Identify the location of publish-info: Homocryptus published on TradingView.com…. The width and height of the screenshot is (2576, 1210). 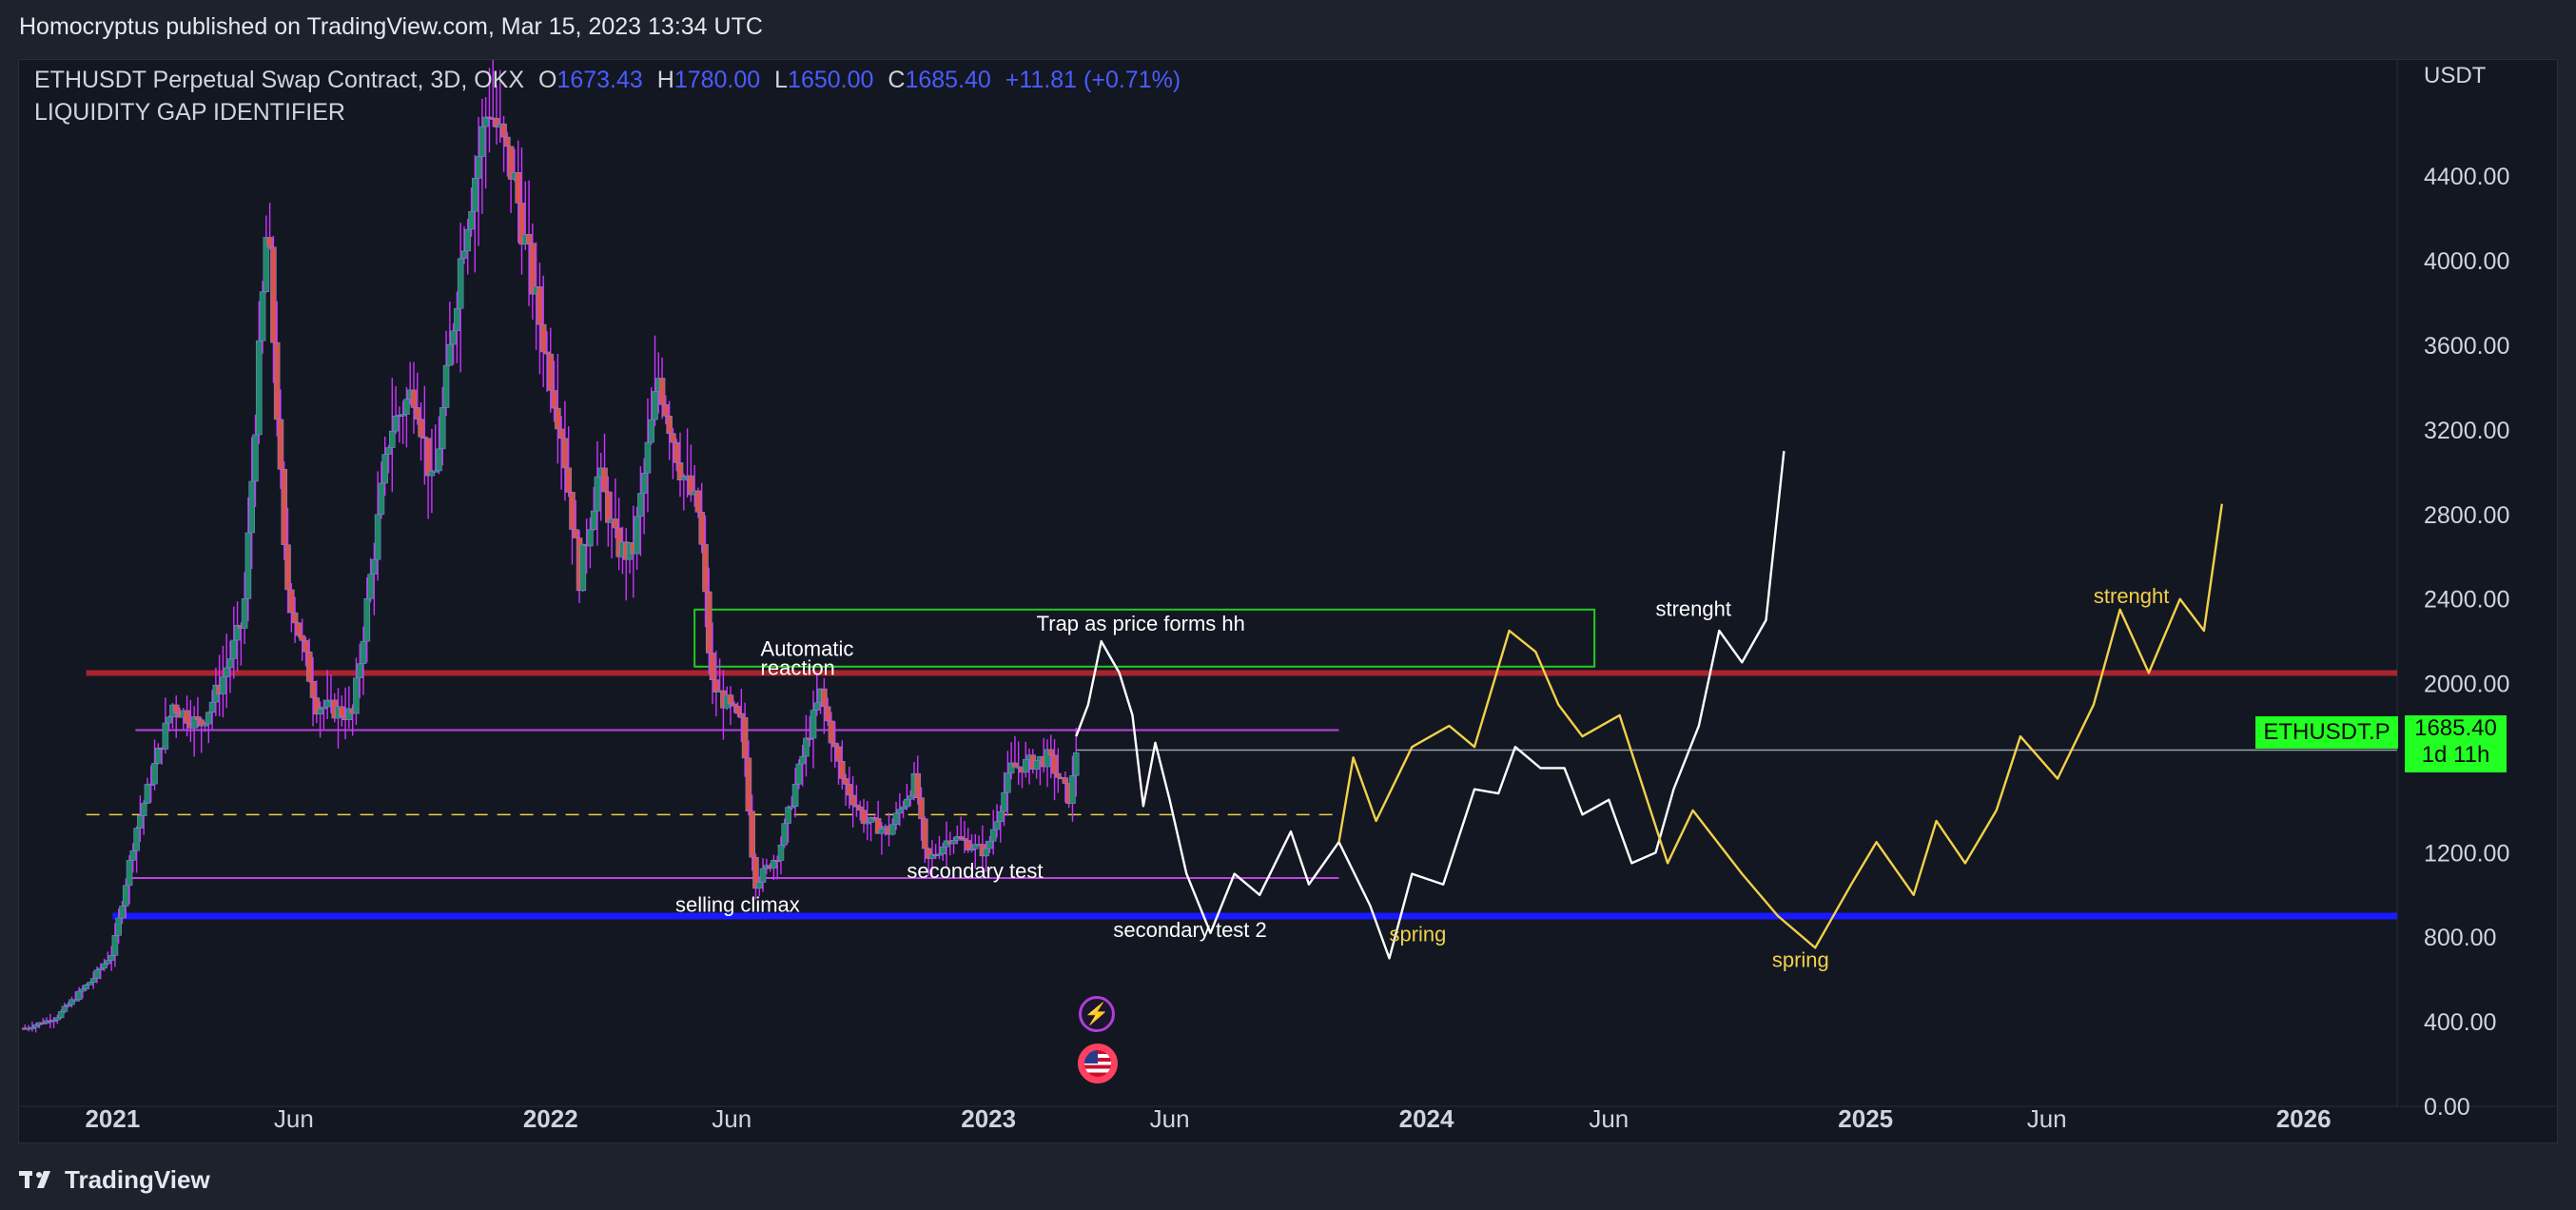
(391, 26).